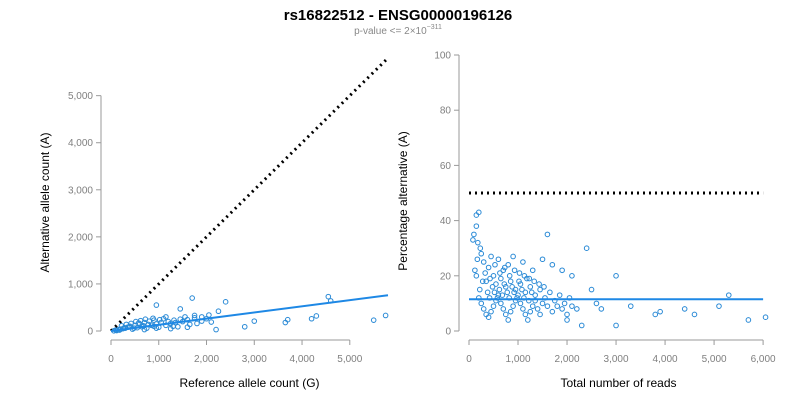 The image size is (800, 400). What do you see at coordinates (249, 383) in the screenshot?
I see `left-x-axis-label: Reference allele count (G)` at bounding box center [249, 383].